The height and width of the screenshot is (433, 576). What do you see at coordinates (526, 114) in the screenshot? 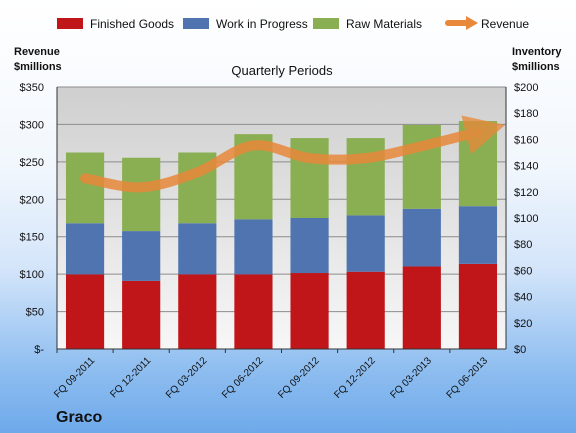
I see `right-tick-label: $180` at bounding box center [526, 114].